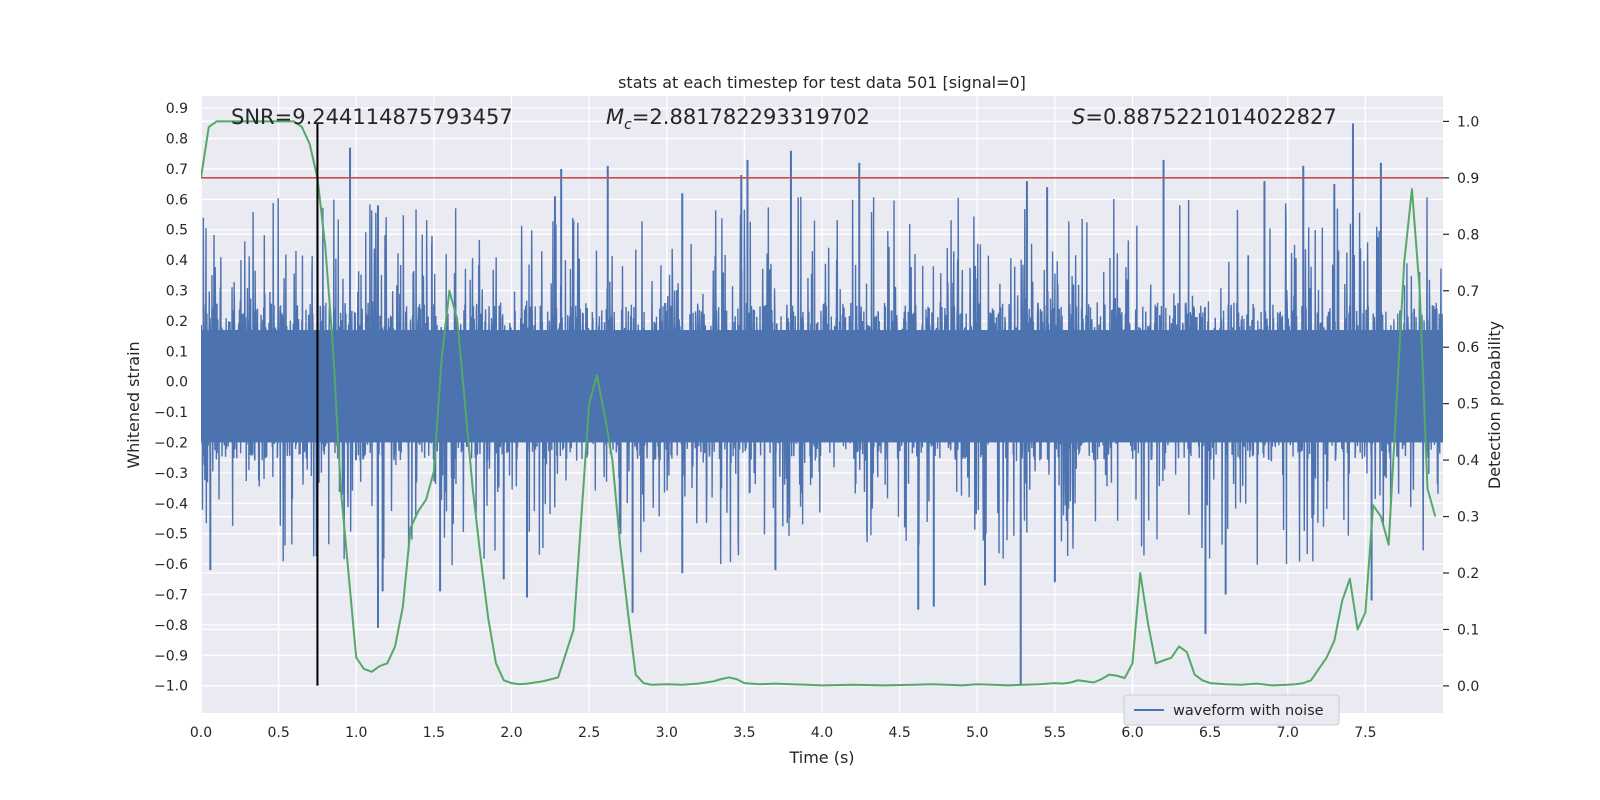  Describe the element at coordinates (177, 231) in the screenshot. I see `y-tick-label: 0.5` at that location.